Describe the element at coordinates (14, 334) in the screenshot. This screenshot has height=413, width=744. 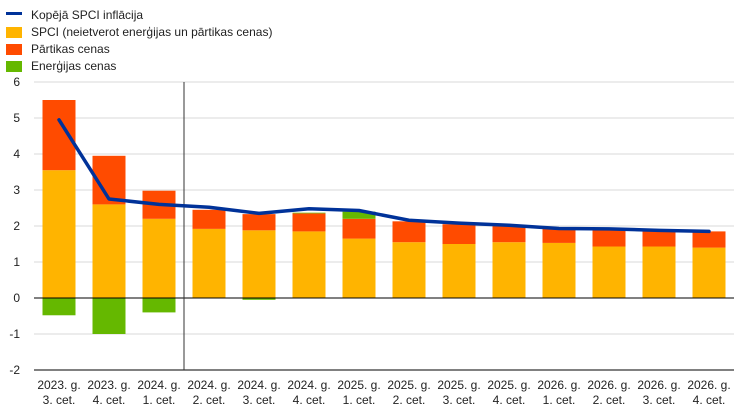
I see `y-tick-label: -1` at that location.